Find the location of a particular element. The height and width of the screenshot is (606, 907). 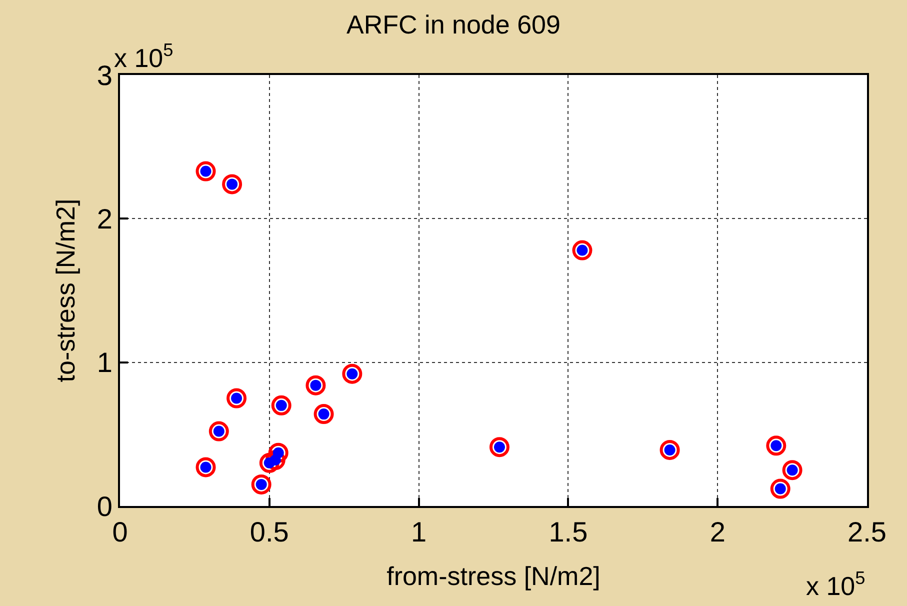

y-tick-label: 1 is located at coordinates (104, 362).